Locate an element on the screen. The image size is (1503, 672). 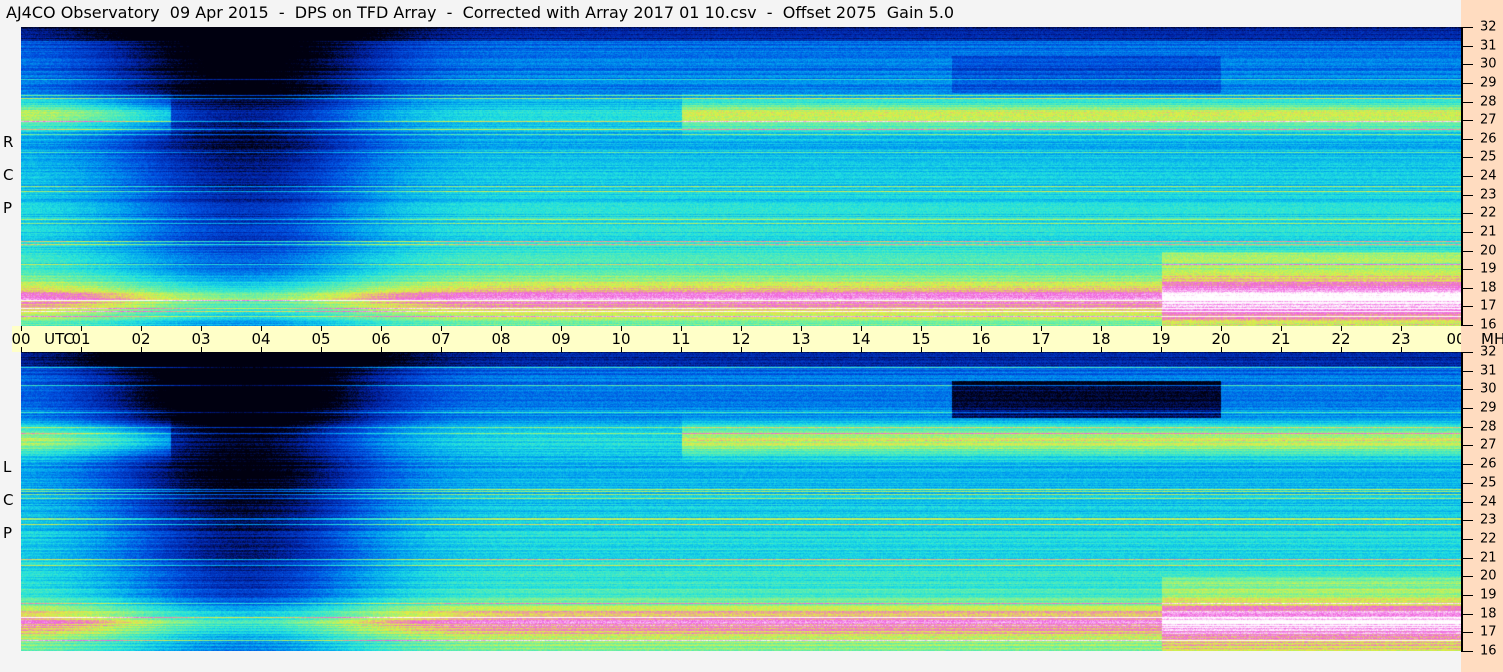
time-tick-label: 12 is located at coordinates (741, 339).